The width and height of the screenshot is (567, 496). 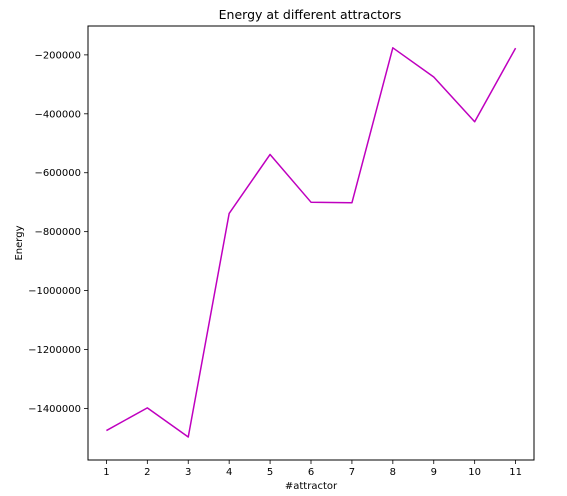 I want to click on x-axis: 1 2 3 4 5 6 7 8 9 10 11, so click(x=312, y=469).